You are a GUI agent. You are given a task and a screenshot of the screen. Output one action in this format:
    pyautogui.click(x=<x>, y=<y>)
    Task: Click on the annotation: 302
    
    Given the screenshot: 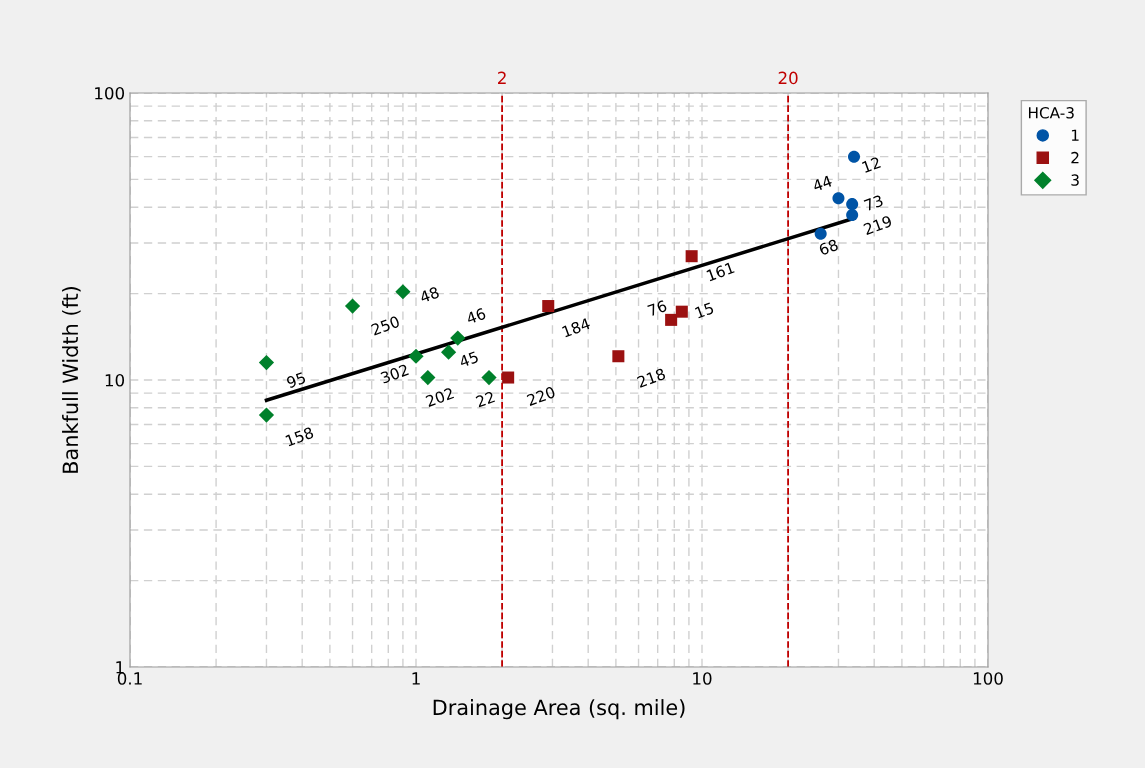 What is the action you would take?
    pyautogui.click(x=394, y=373)
    